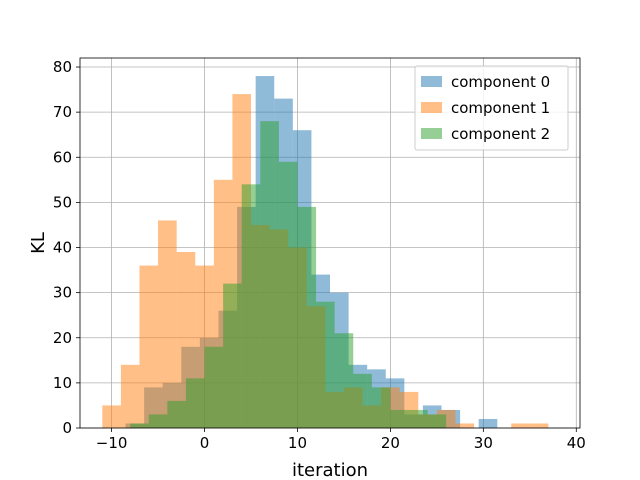 Image resolution: width=640 pixels, height=480 pixels. What do you see at coordinates (38, 243) in the screenshot?
I see `y-axis-label: KL` at bounding box center [38, 243].